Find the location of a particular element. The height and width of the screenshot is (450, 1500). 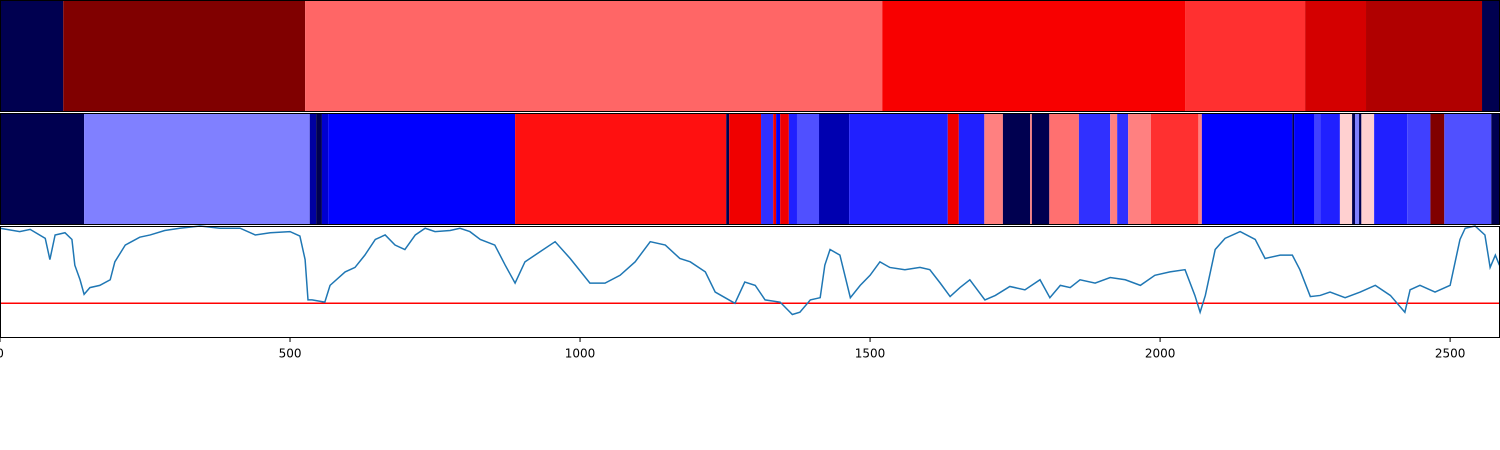

x-tick-label: 2500 is located at coordinates (1450, 354).